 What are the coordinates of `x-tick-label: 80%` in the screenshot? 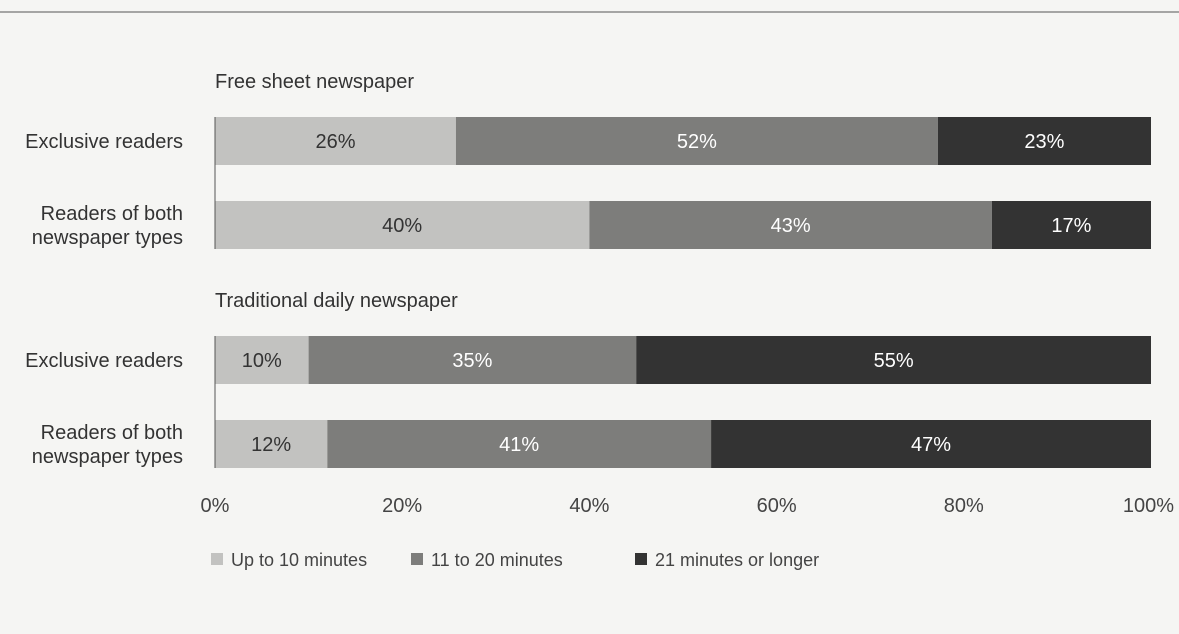 It's located at (964, 506).